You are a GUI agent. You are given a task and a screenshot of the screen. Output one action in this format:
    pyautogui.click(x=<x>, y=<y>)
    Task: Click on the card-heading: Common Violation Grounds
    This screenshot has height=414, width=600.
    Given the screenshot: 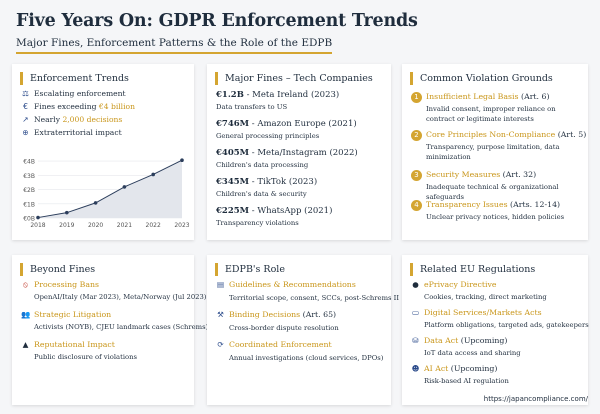 What is the action you would take?
    pyautogui.click(x=481, y=78)
    